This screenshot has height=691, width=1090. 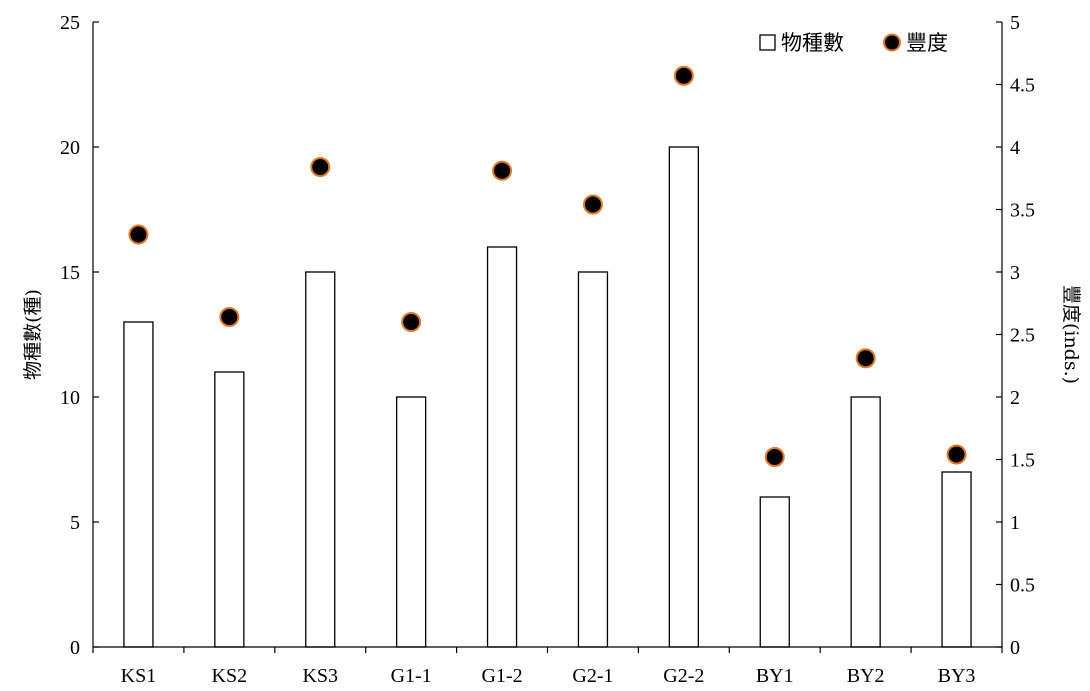 I want to click on y-tick-label: 10, so click(x=70, y=398).